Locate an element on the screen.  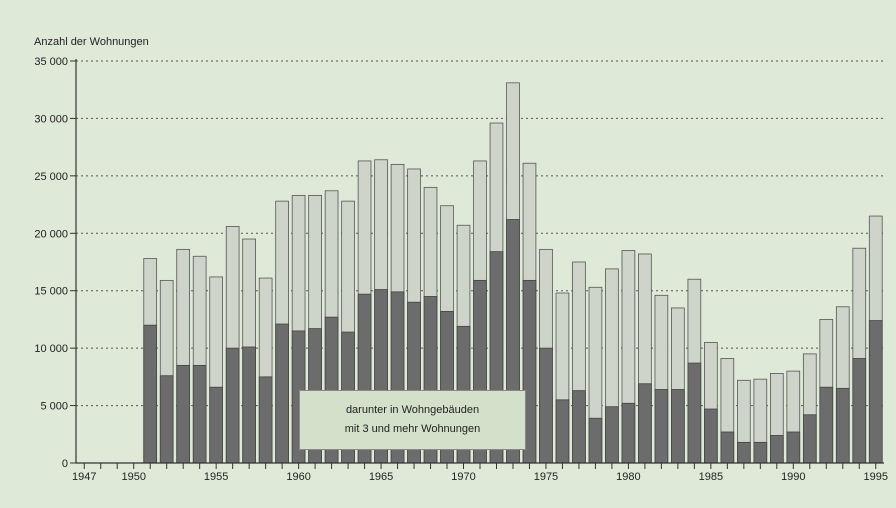
y-tick-label: 30 000 is located at coordinates (51, 119).